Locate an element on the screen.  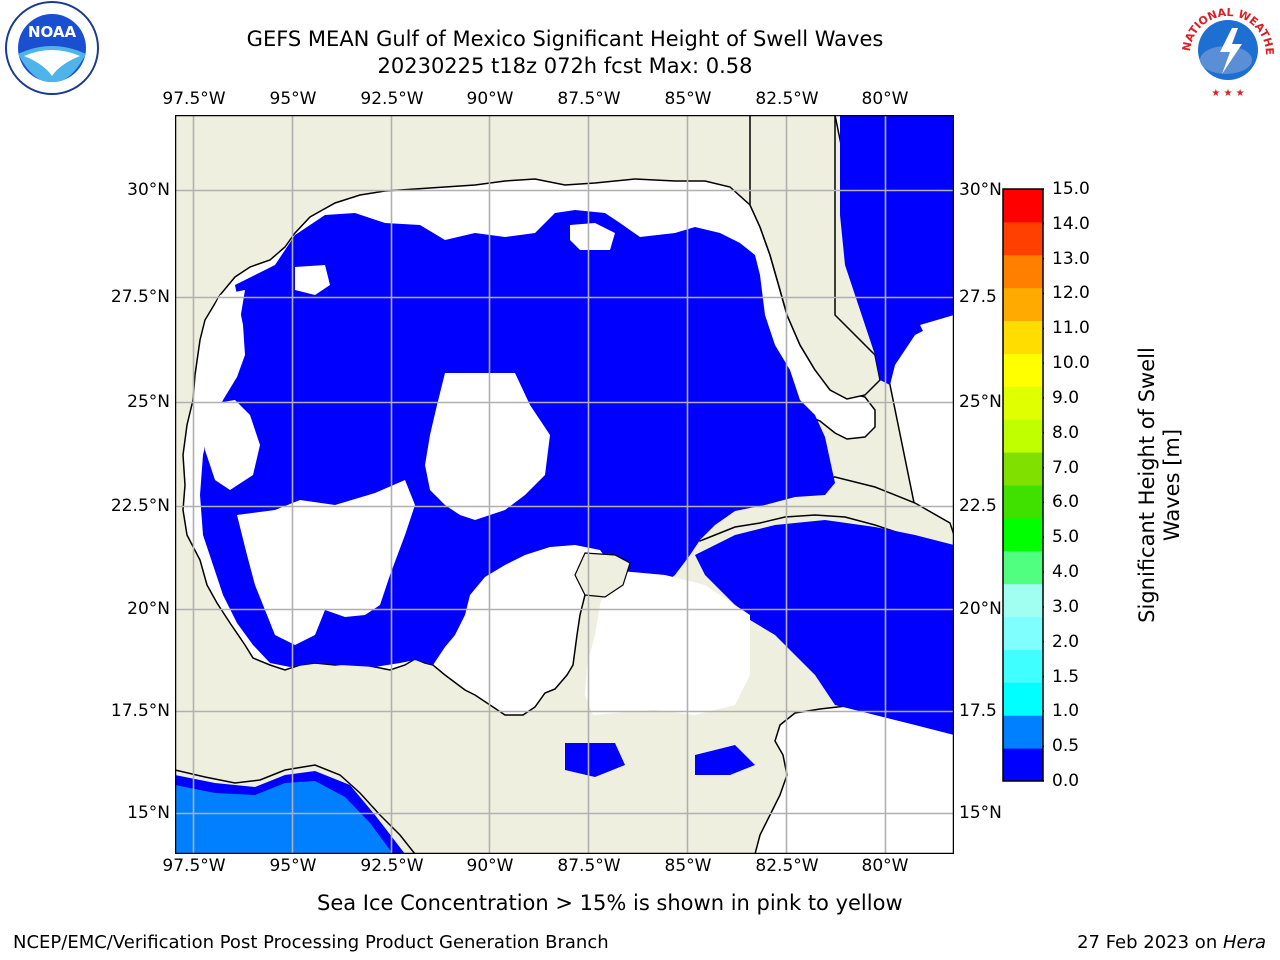
colorbar is located at coordinates (1023, 485).